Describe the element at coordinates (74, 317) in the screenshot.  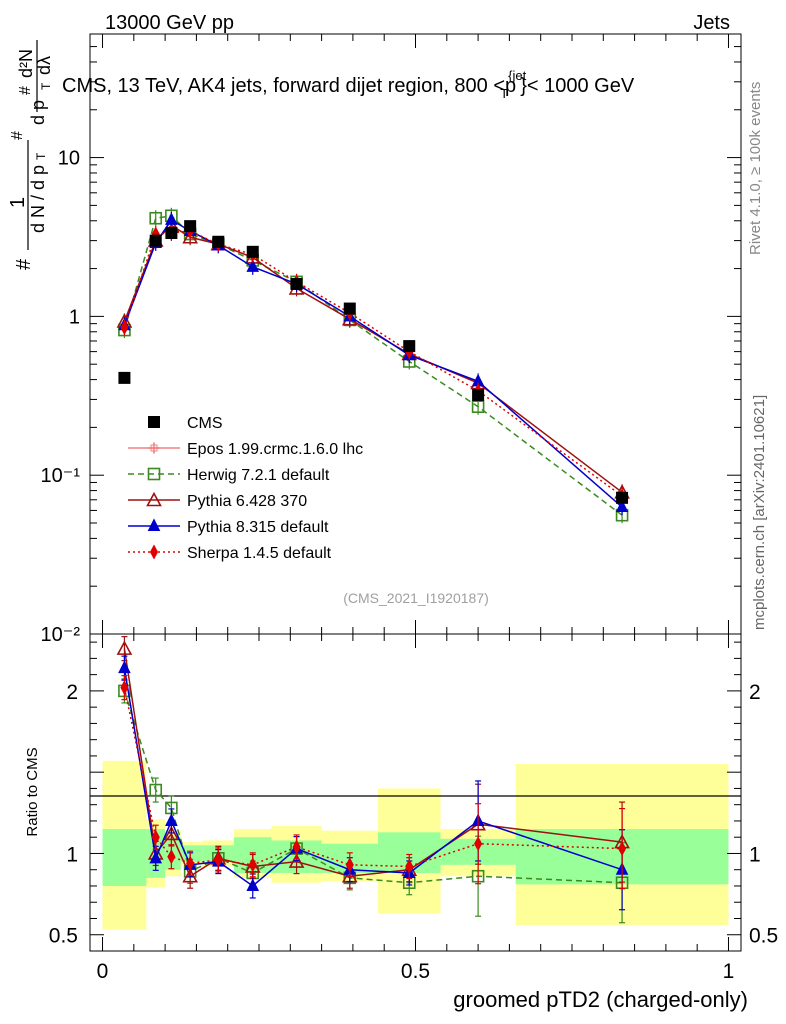
I see `main-ytick-label-1: 1` at that location.